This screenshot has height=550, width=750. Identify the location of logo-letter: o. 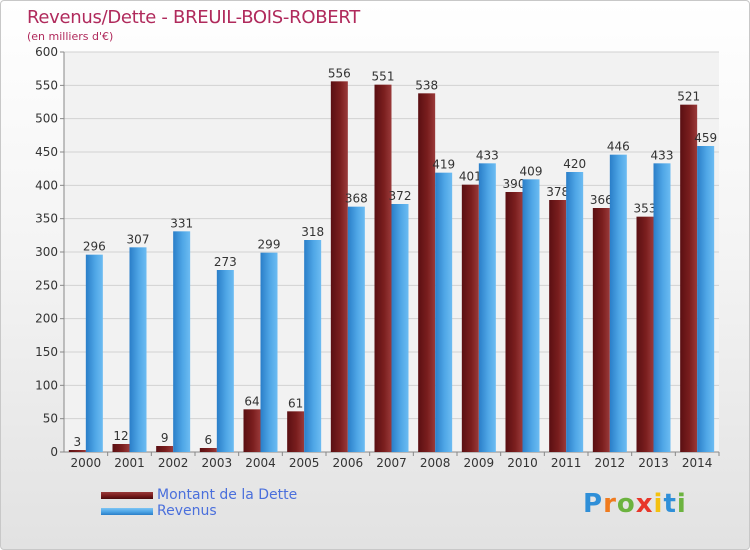
(626, 504).